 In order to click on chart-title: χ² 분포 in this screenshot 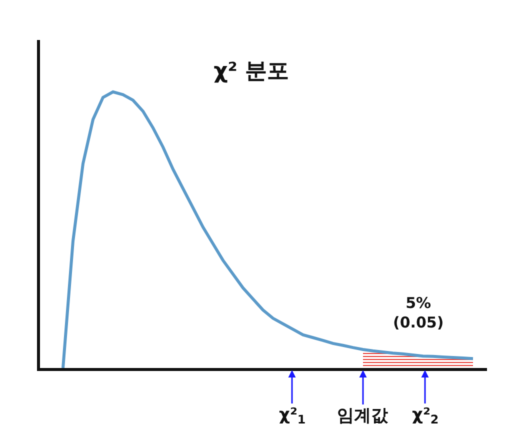, I will do `click(252, 71)`.